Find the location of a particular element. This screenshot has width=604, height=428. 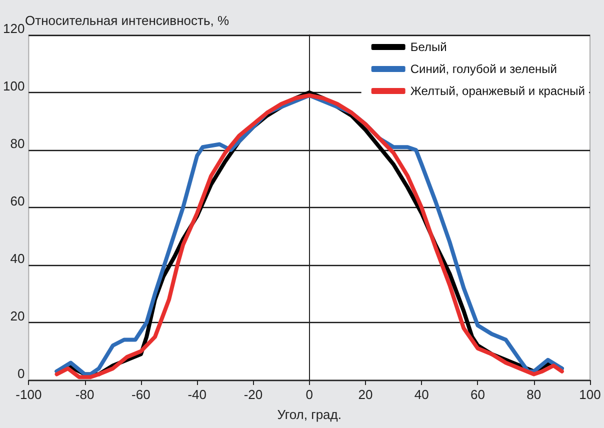

x-tick-label: 60 is located at coordinates (477, 394).